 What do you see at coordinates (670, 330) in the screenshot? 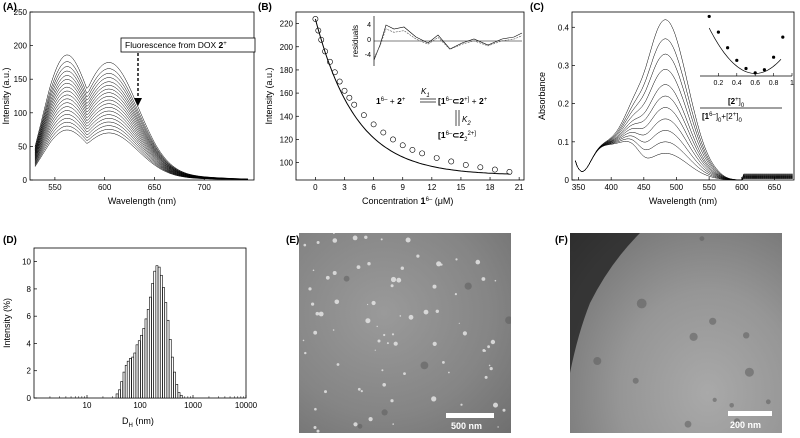
I see `tem-particles-f` at bounding box center [670, 330].